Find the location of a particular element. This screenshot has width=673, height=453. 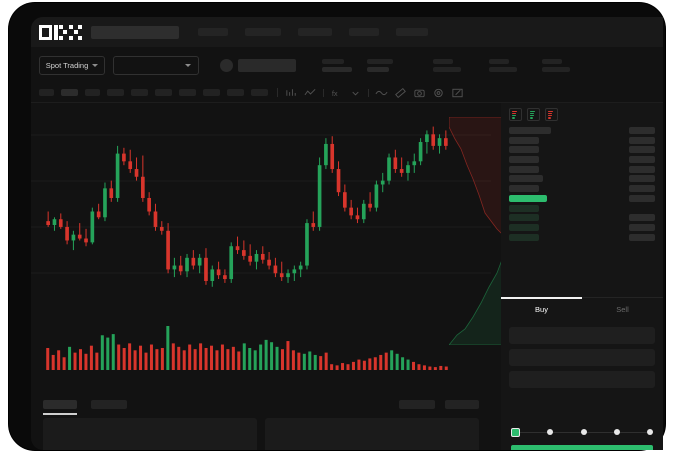

candlestick-icon is located at coordinates (291, 93).